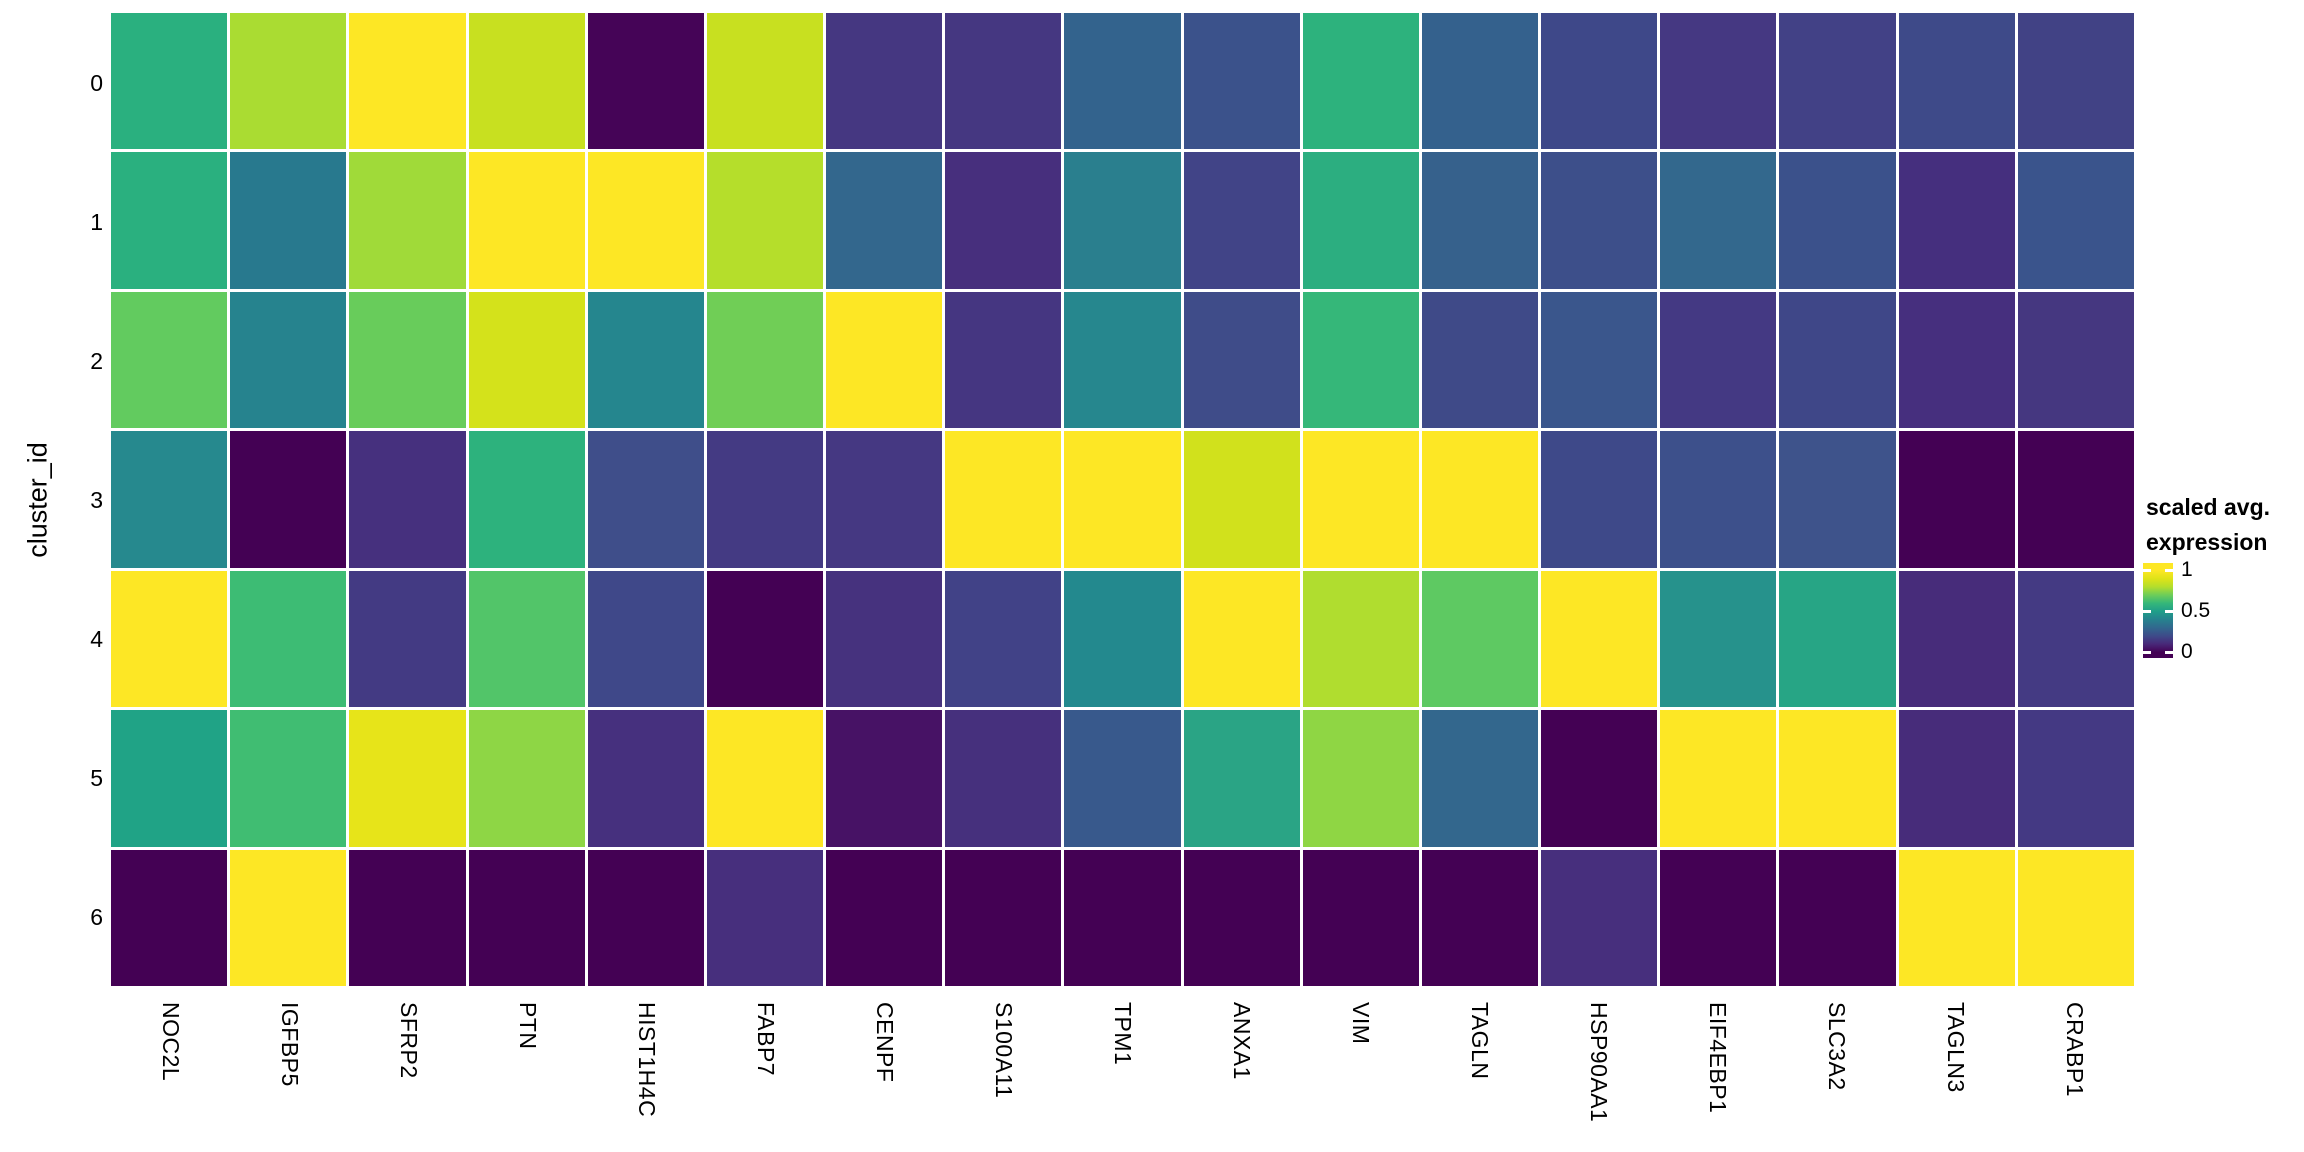 This screenshot has width=2304, height=1152. I want to click on heatmap-cell-r6c6, so click(884, 917).